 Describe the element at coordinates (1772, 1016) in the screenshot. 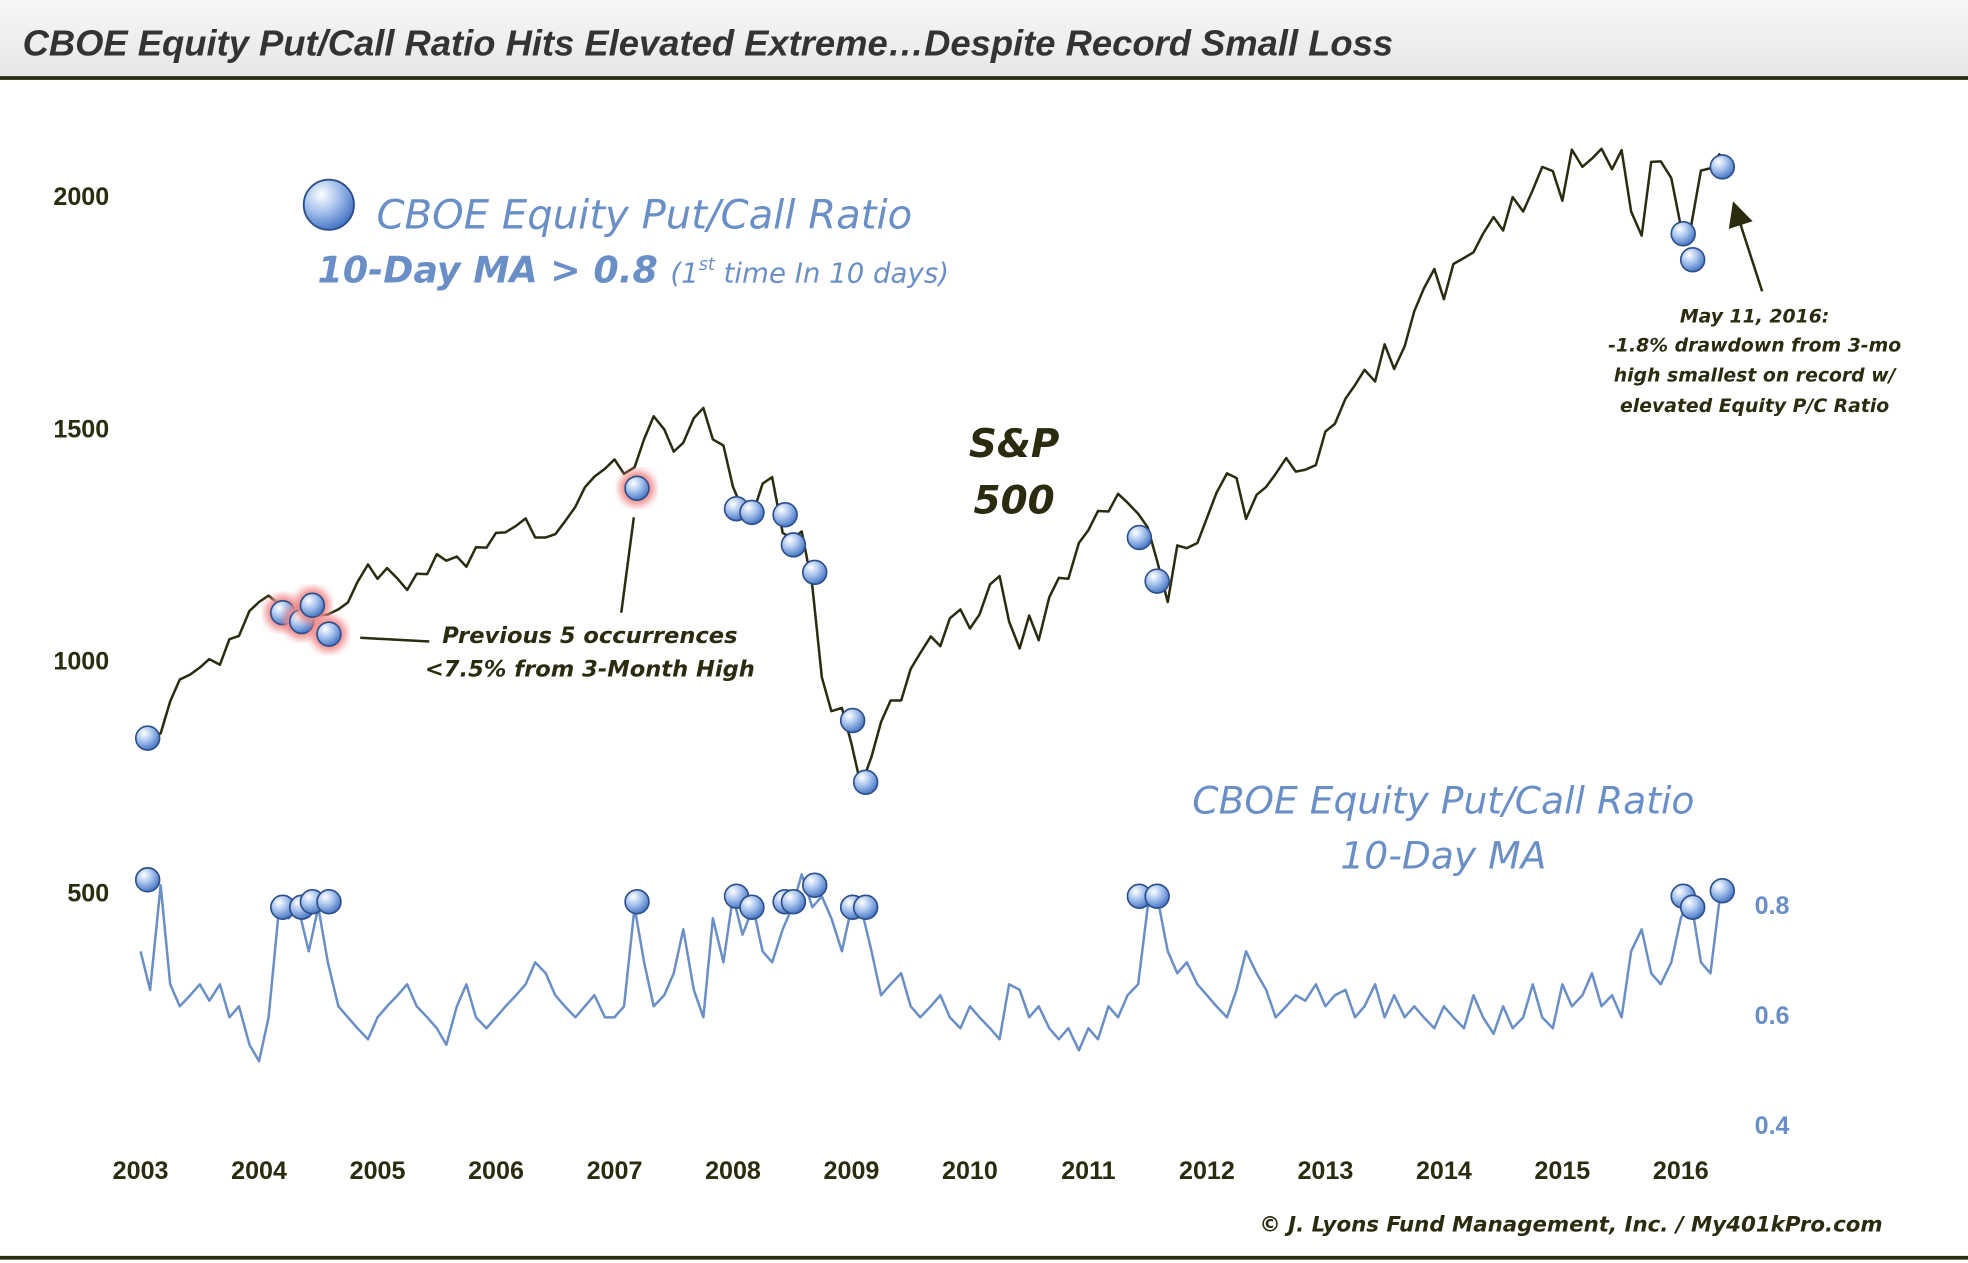

I see `y2-tick-label: 0.6` at that location.